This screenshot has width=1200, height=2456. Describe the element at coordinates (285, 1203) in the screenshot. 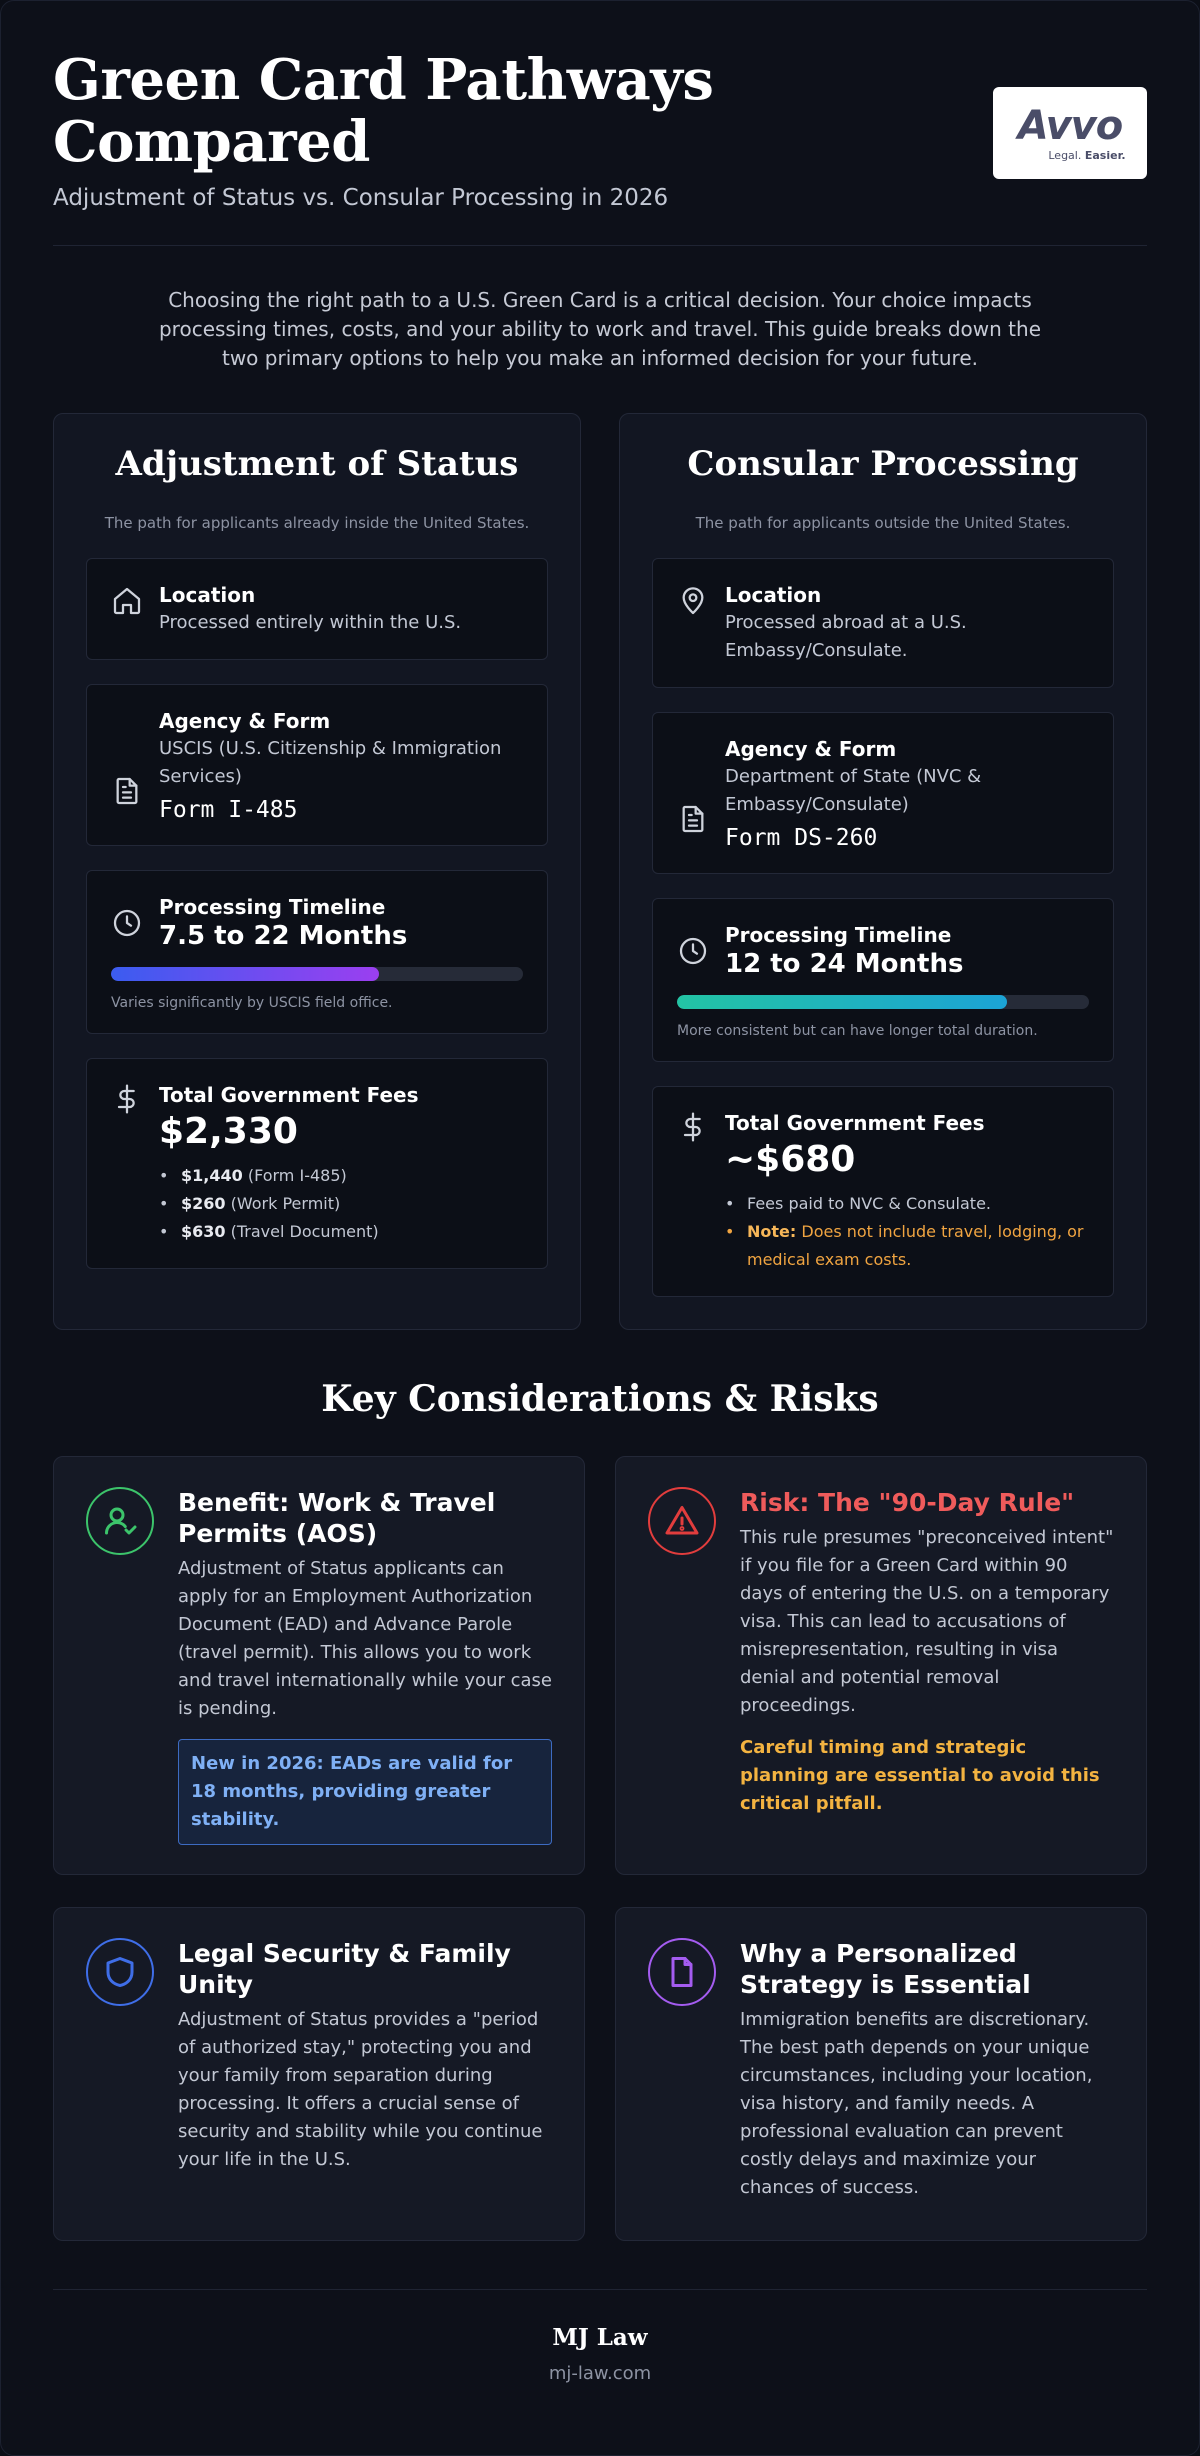

I see `fee-desc: (Work Permit)` at that location.